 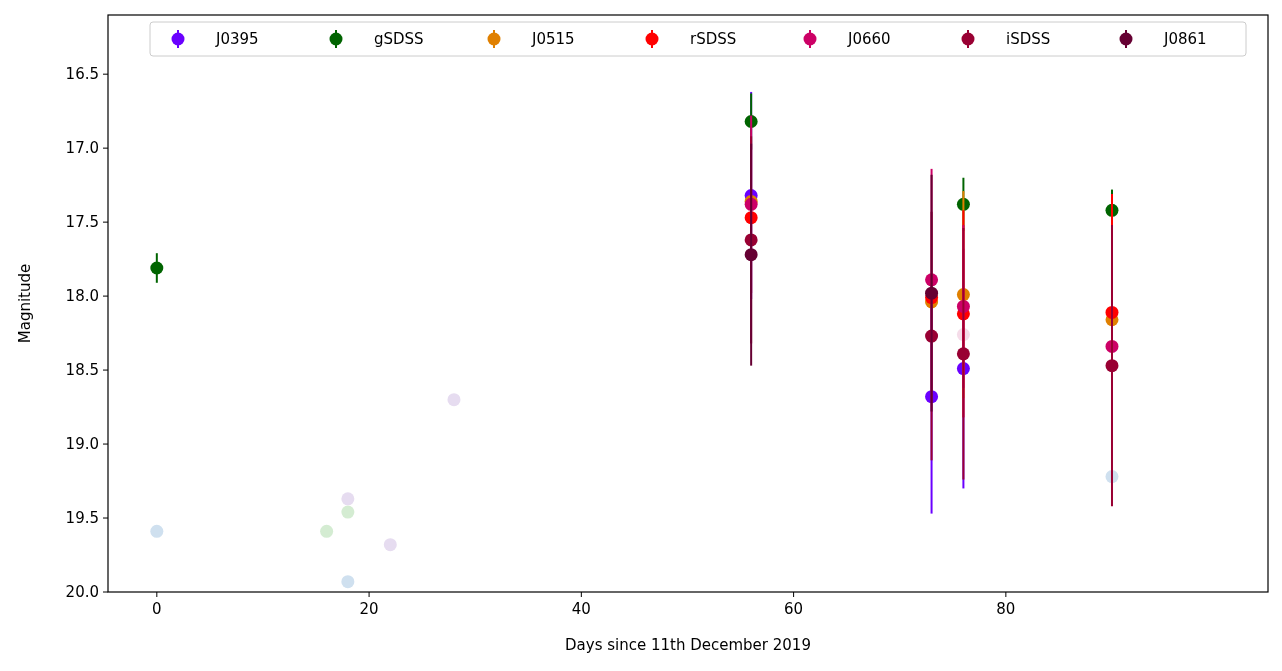 What do you see at coordinates (713, 39) in the screenshot?
I see `legend-label: rSDSS` at bounding box center [713, 39].